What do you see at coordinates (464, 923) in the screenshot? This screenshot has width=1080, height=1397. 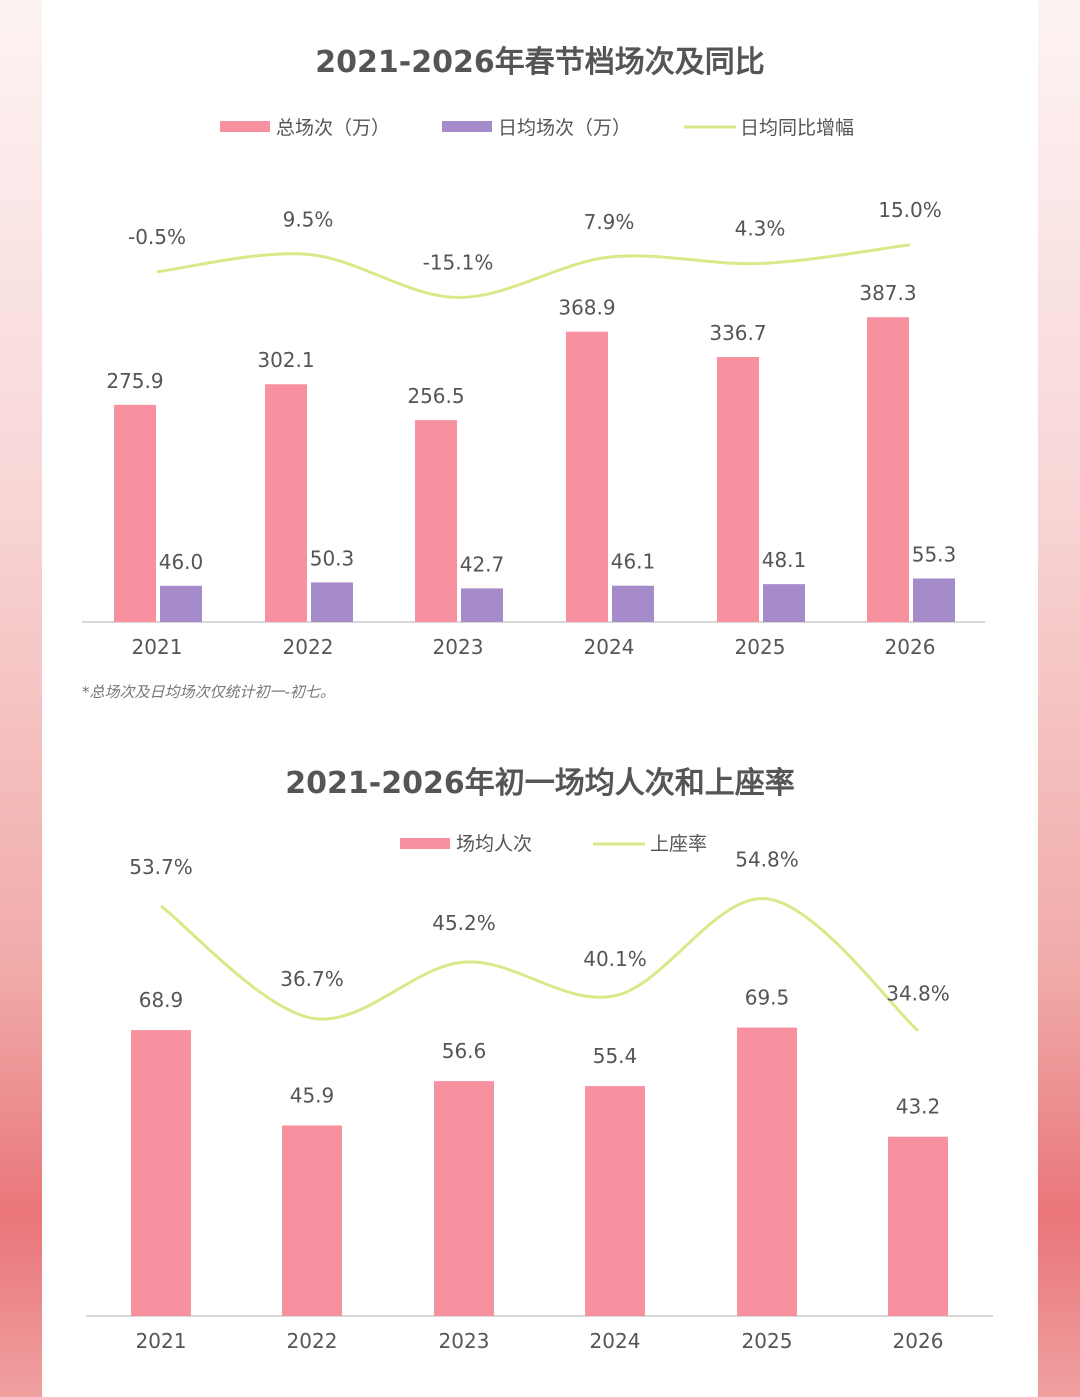 I see `line-label: 45.2%` at bounding box center [464, 923].